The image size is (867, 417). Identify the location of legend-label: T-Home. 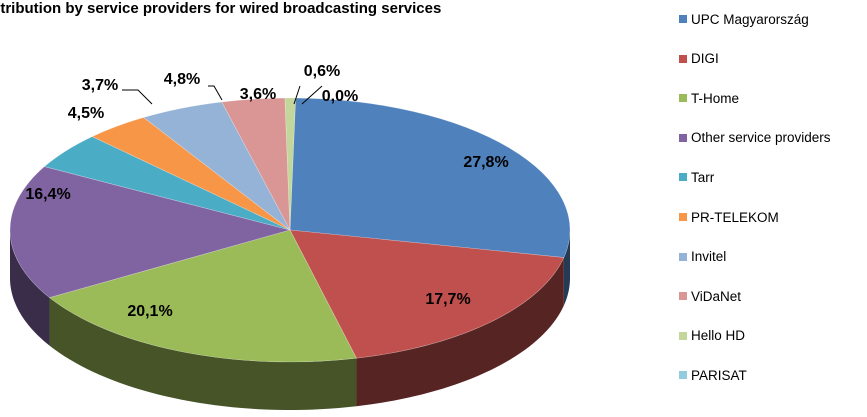
(715, 98).